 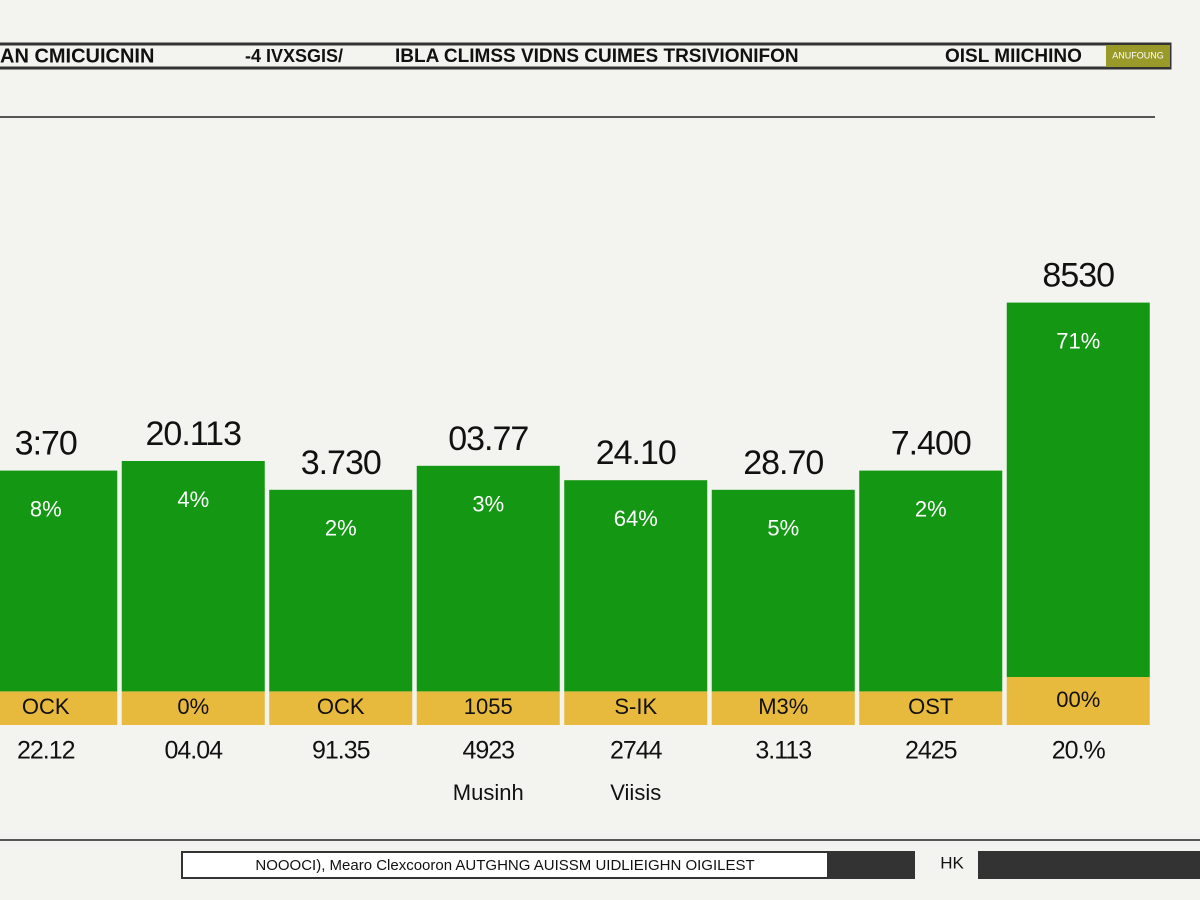 I want to click on segment-label: 8%, so click(x=46, y=508).